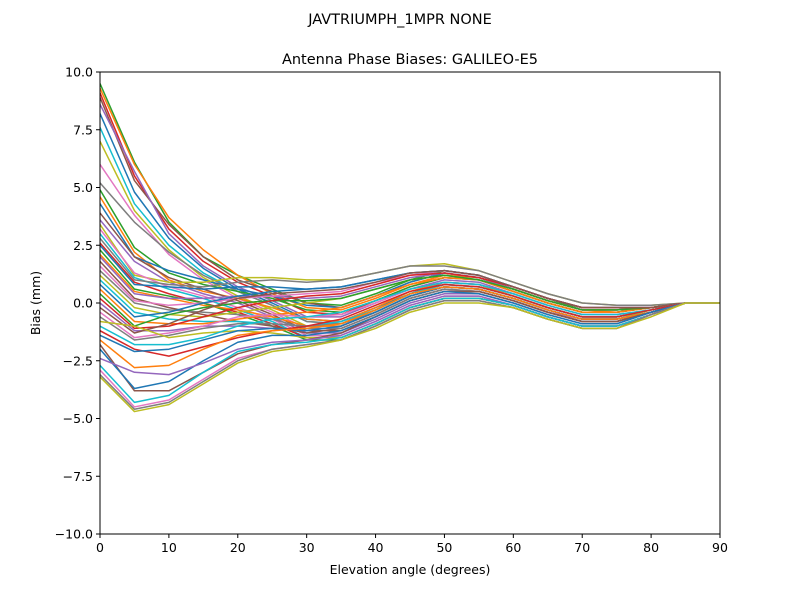 The height and width of the screenshot is (600, 800). What do you see at coordinates (78, 360) in the screenshot?
I see `y-tick-label: −2.5` at bounding box center [78, 360].